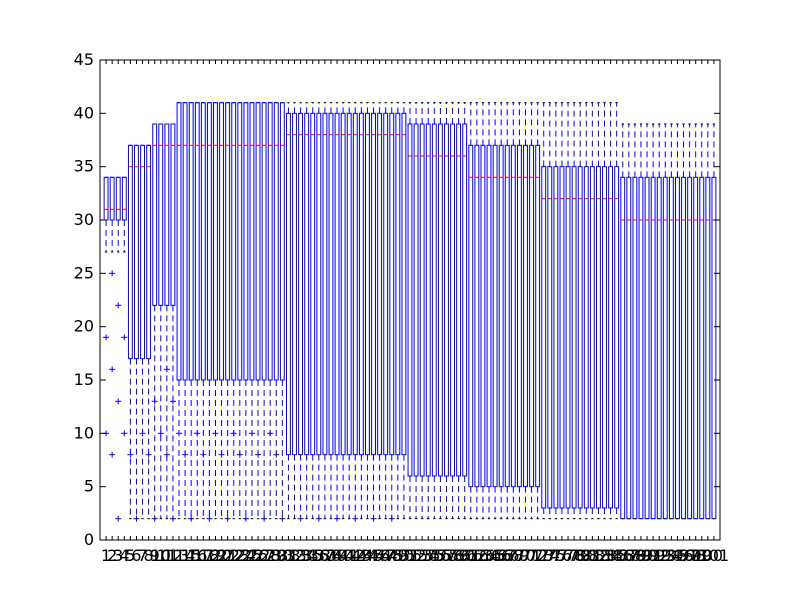 The height and width of the screenshot is (600, 800). I want to click on x-tick-label: 56, so click(440, 555).